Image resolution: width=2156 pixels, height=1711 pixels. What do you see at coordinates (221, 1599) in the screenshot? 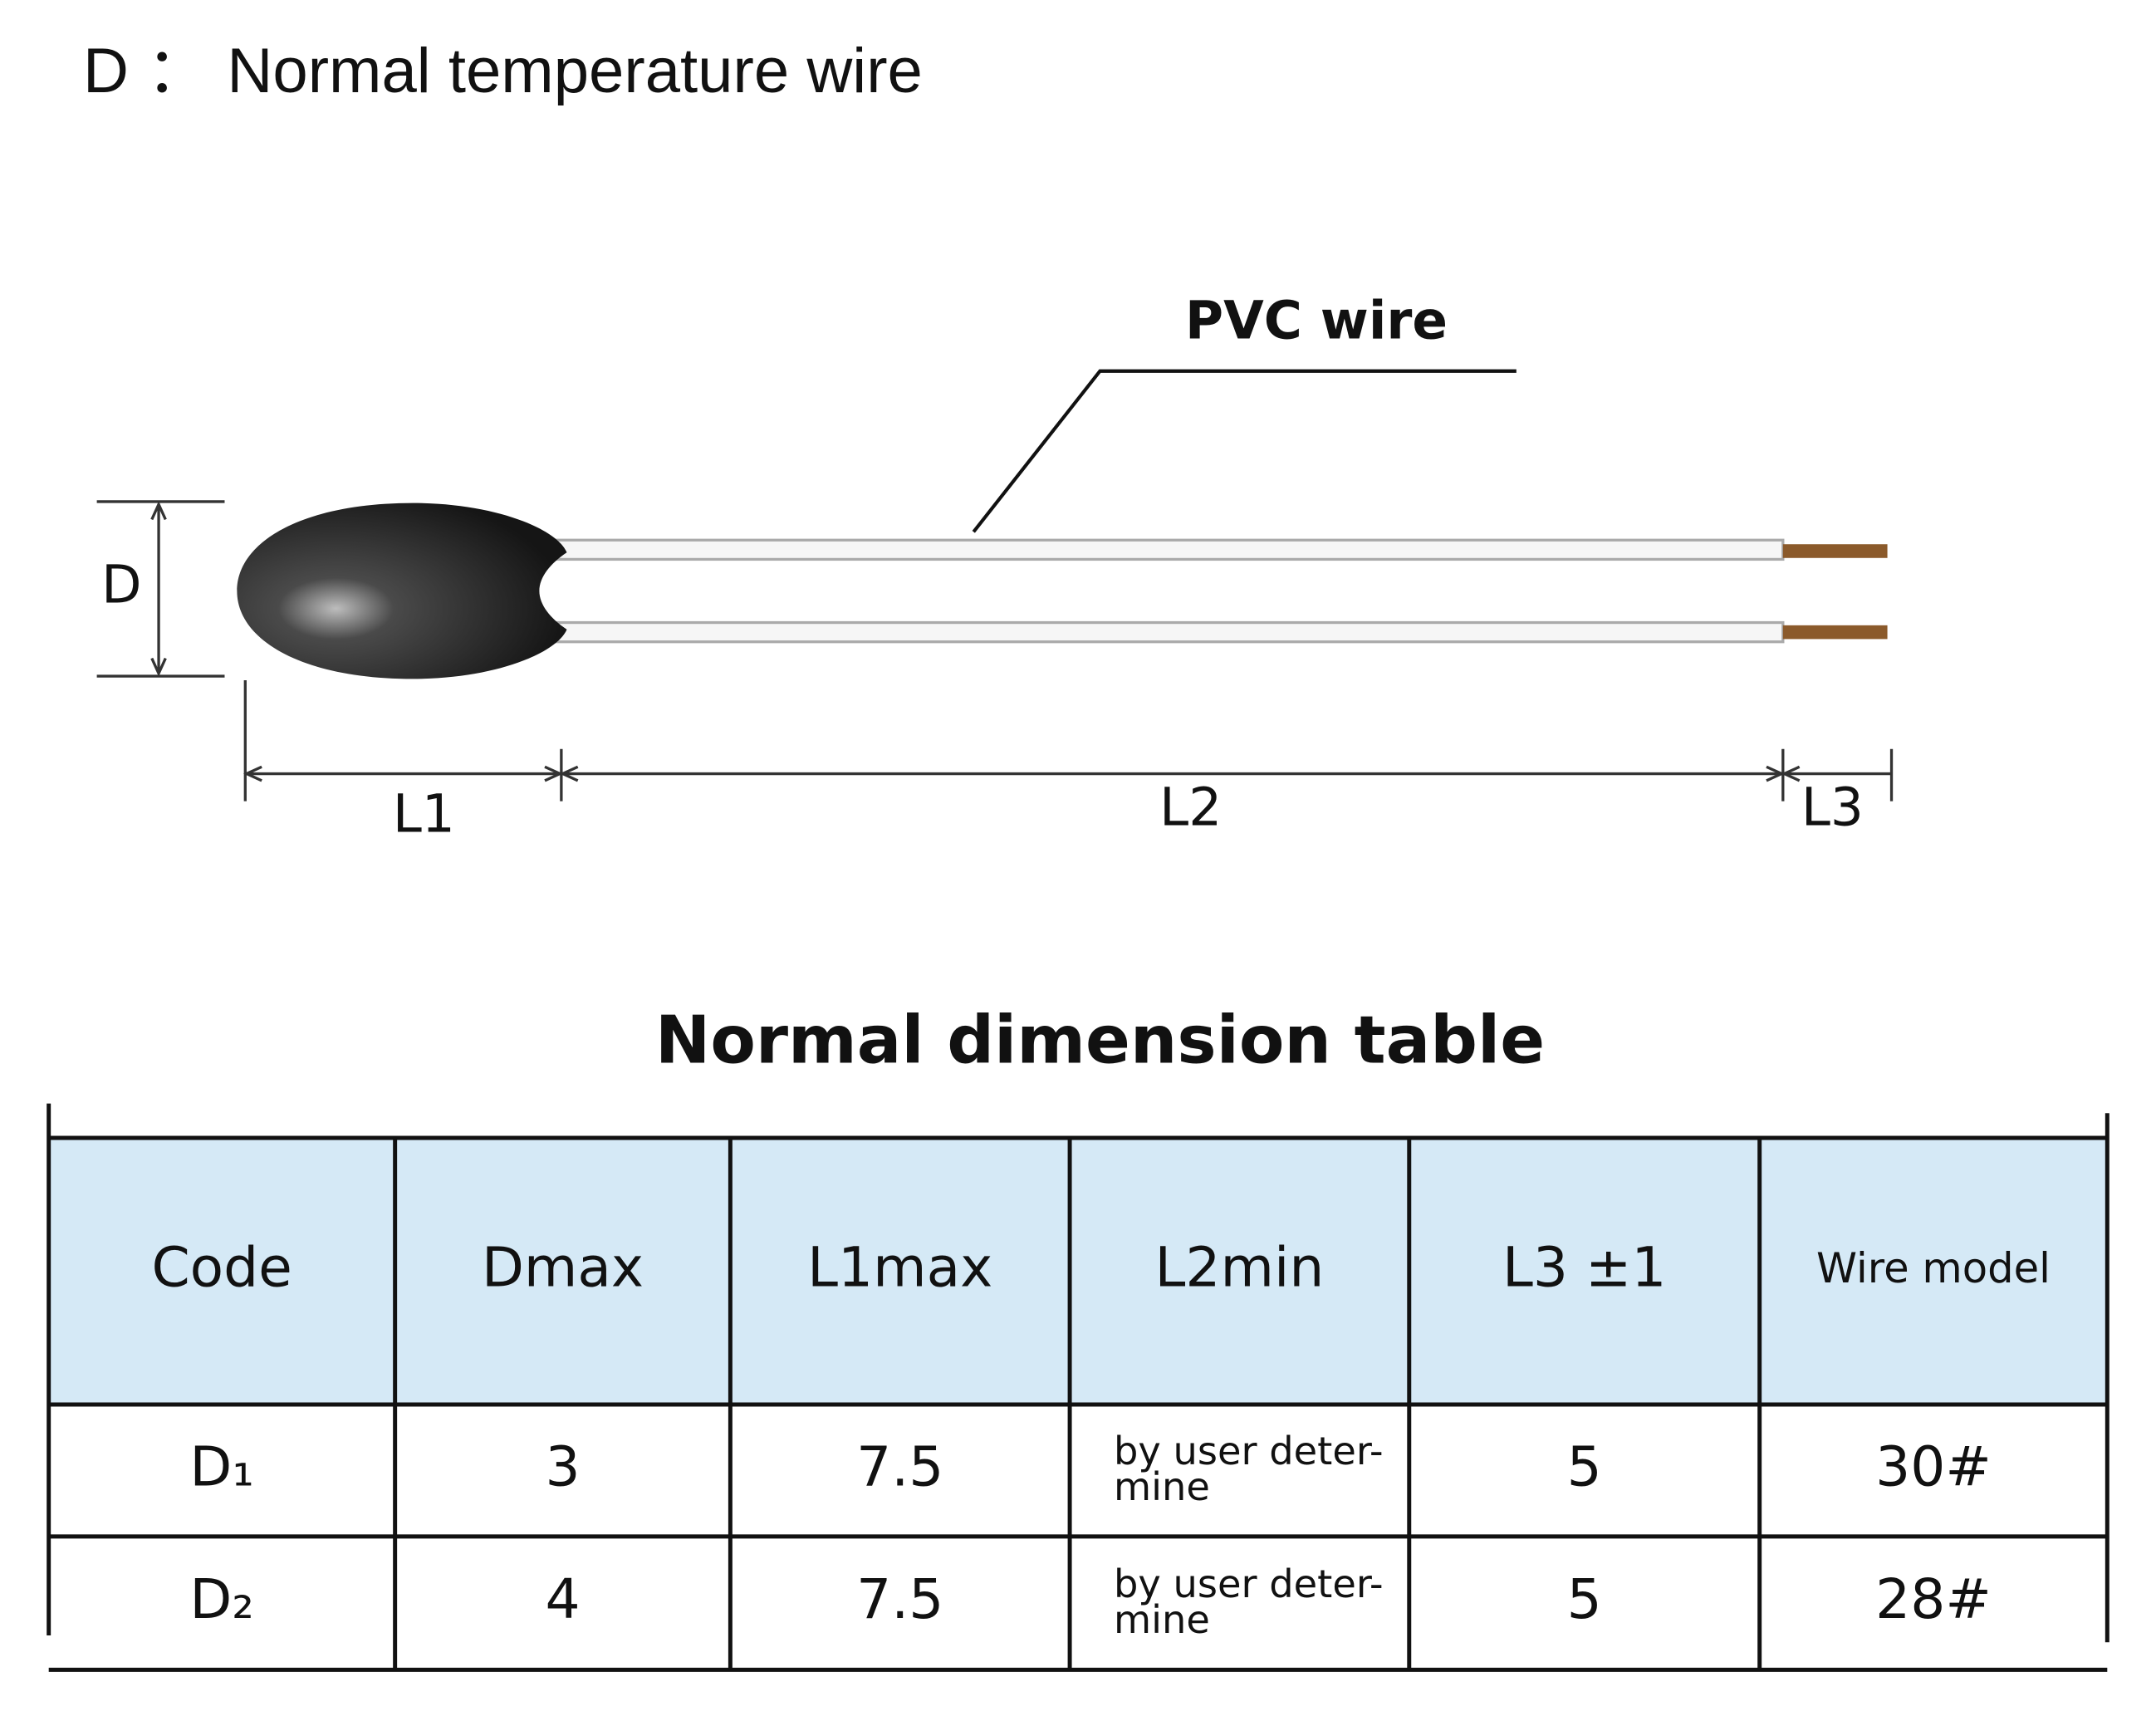
I see `table-cell: D₂` at bounding box center [221, 1599].